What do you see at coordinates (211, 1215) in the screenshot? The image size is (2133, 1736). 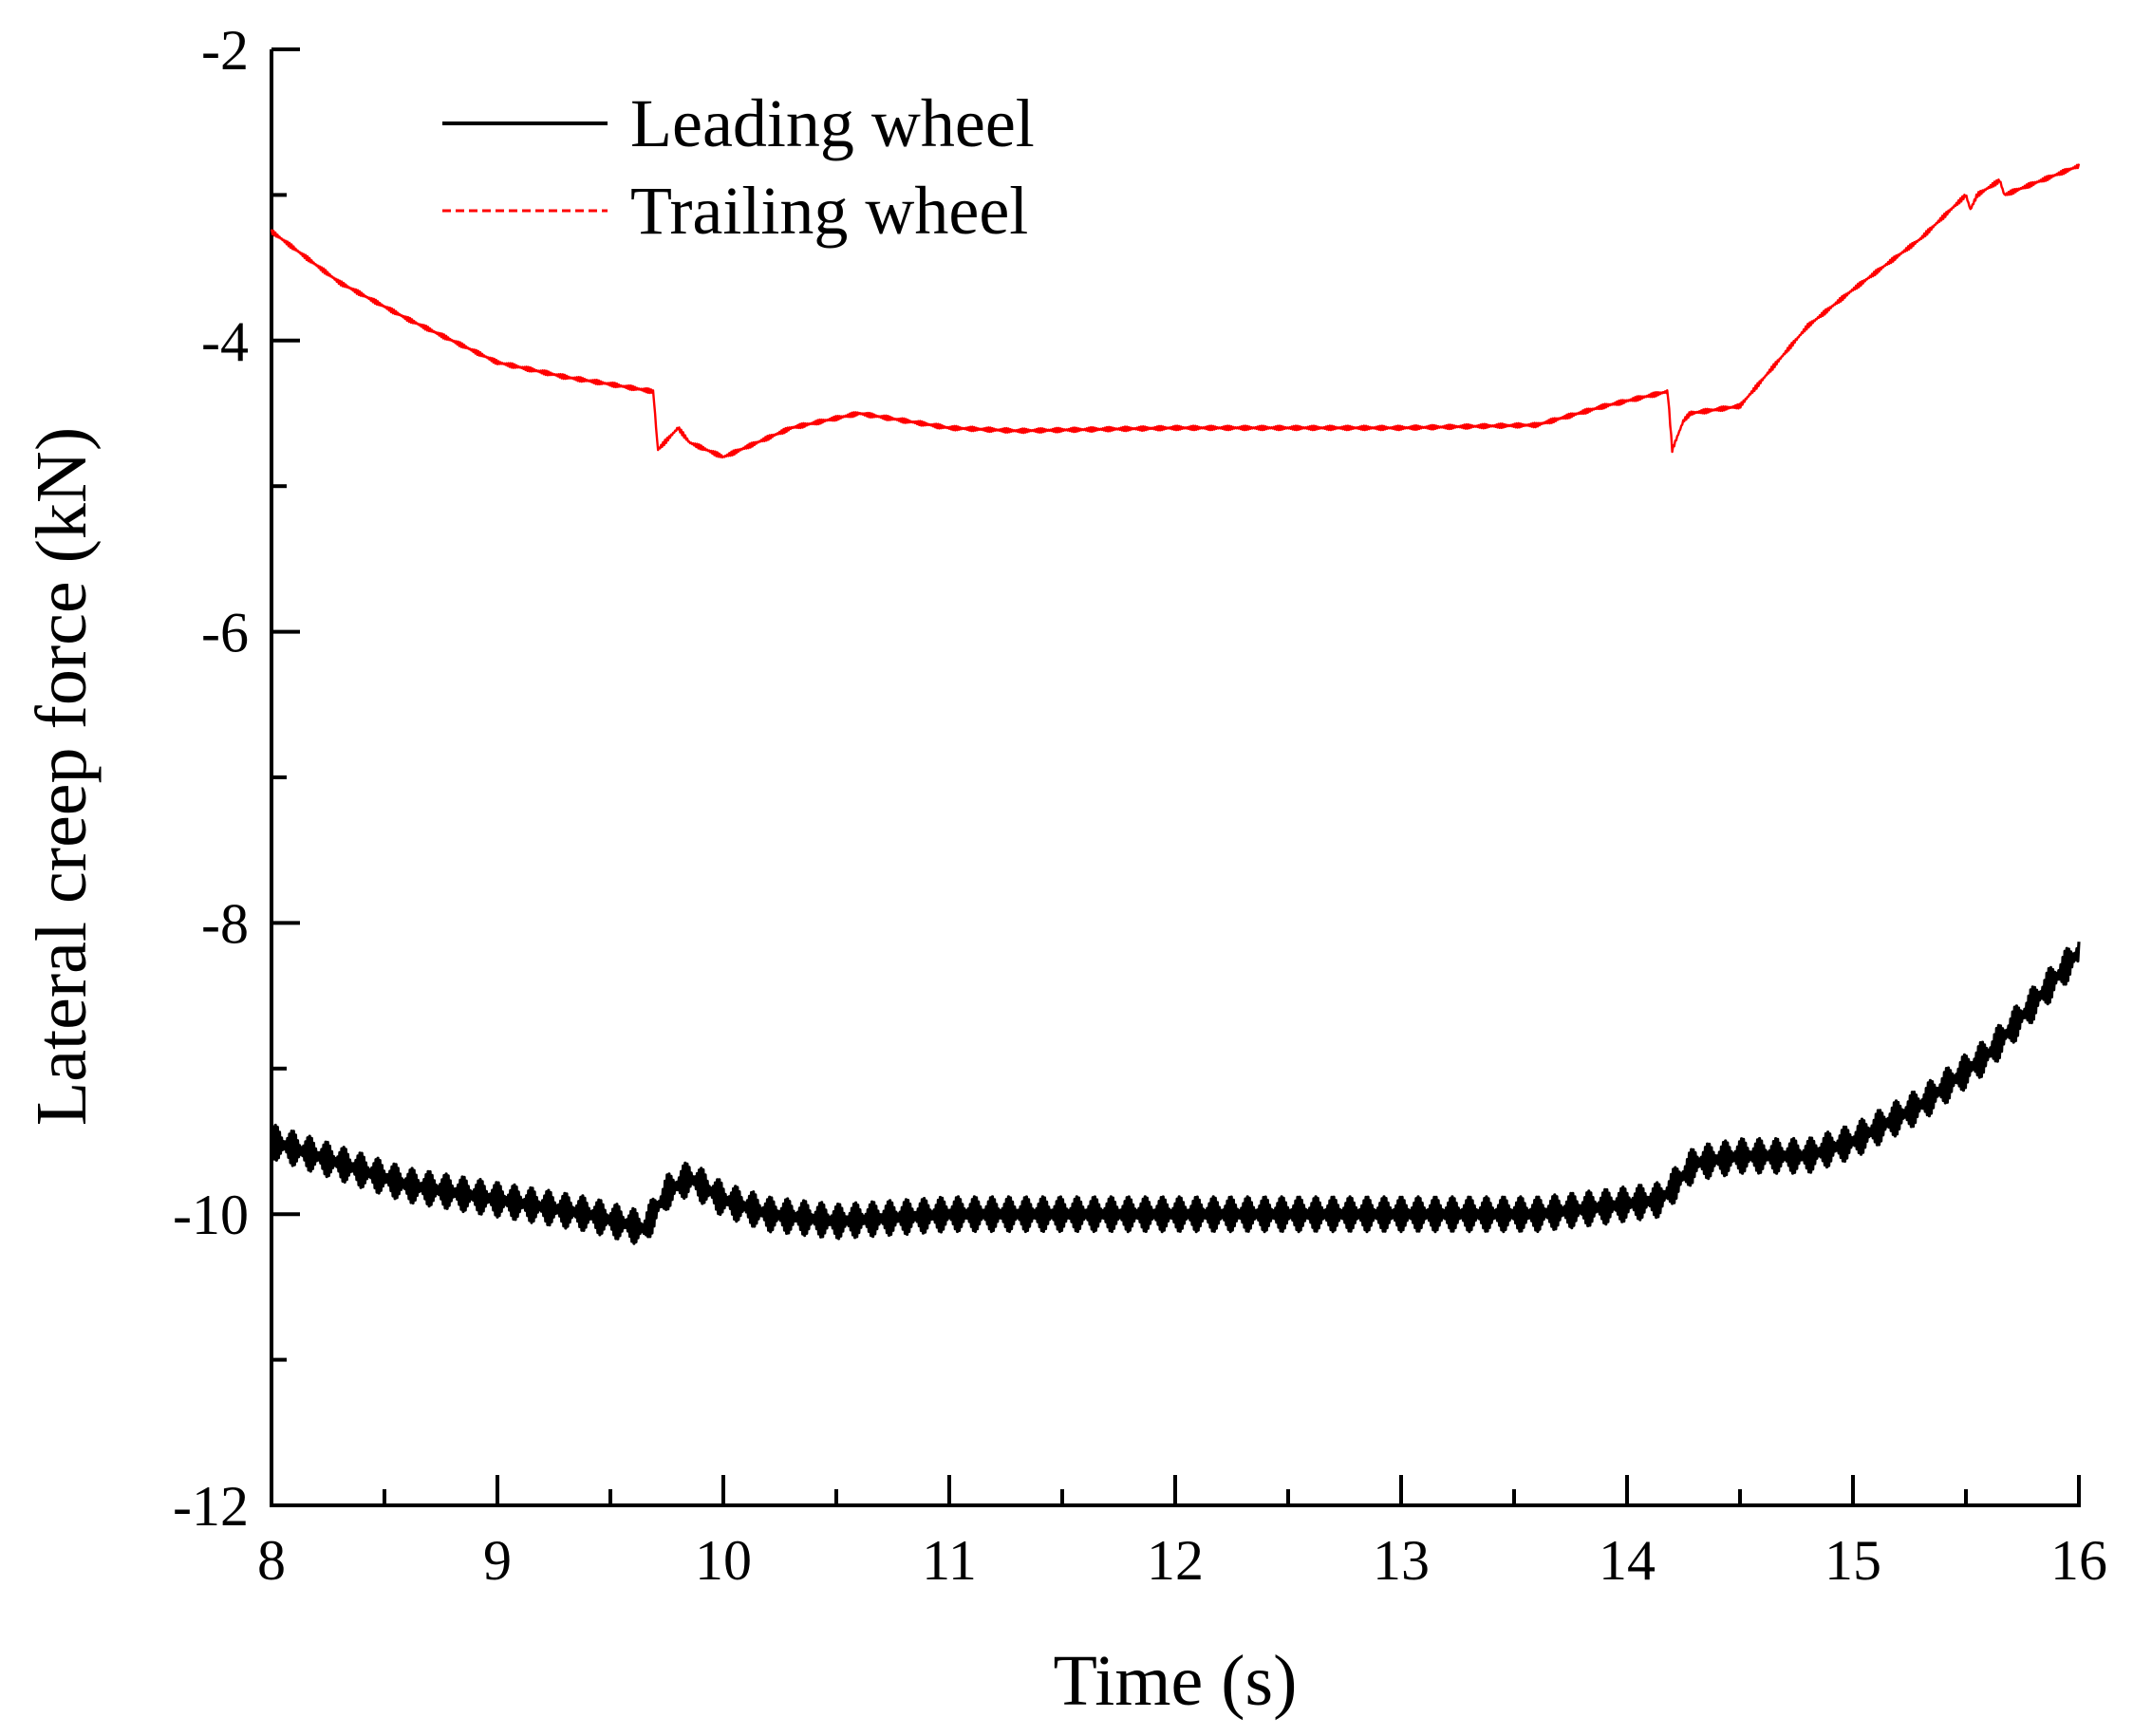 I see `y-tick-label: -10` at bounding box center [211, 1215].